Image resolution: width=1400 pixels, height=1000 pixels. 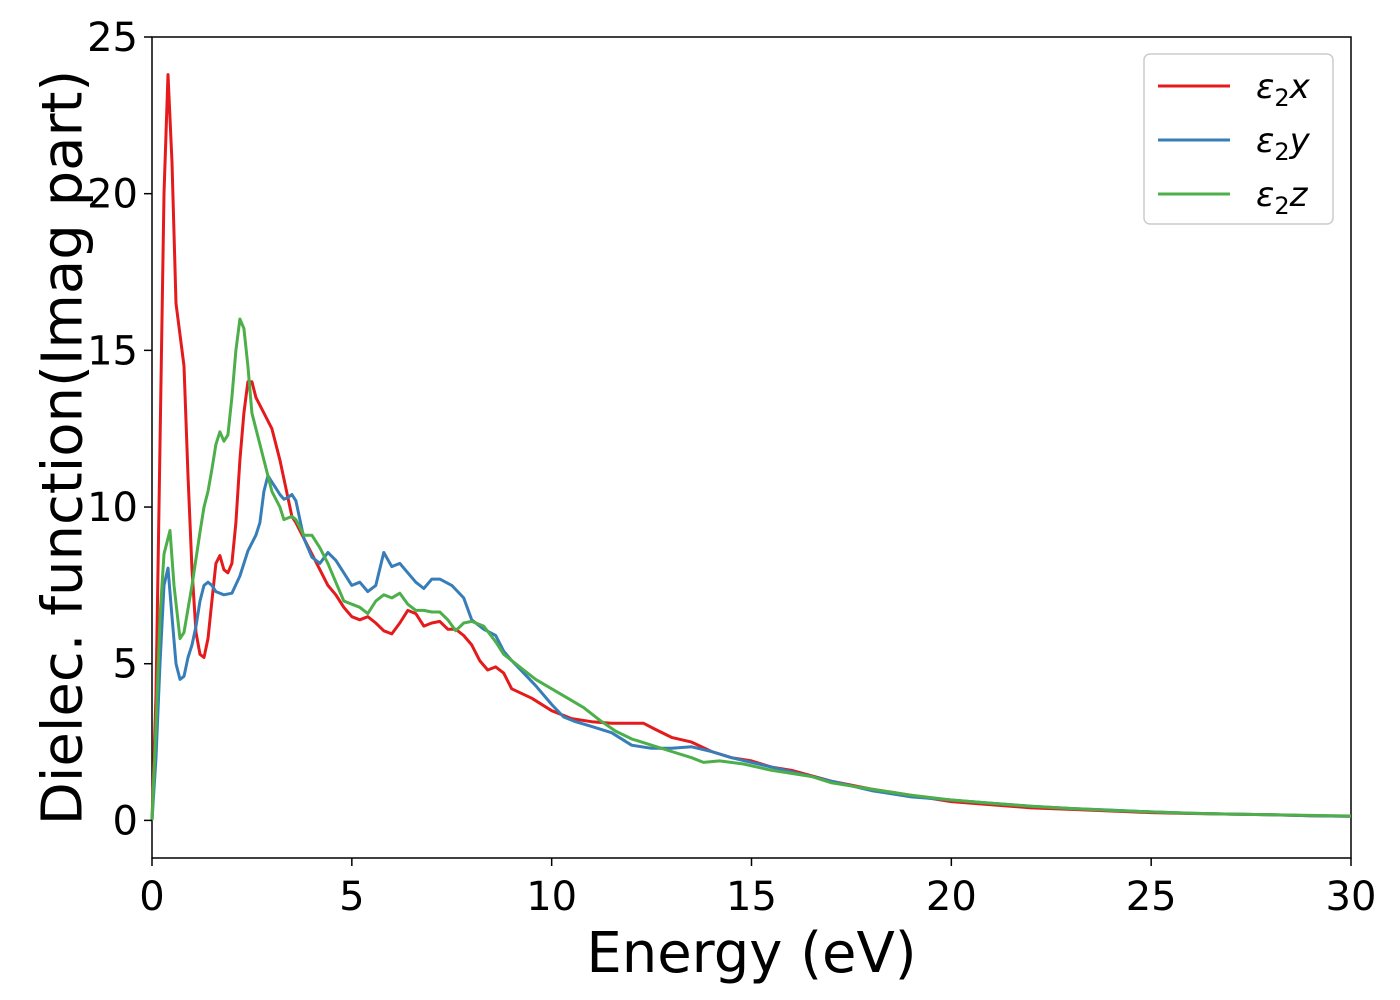 What do you see at coordinates (119, 429) in the screenshot?
I see `y-axis: 0 5 10 15 20 25` at bounding box center [119, 429].